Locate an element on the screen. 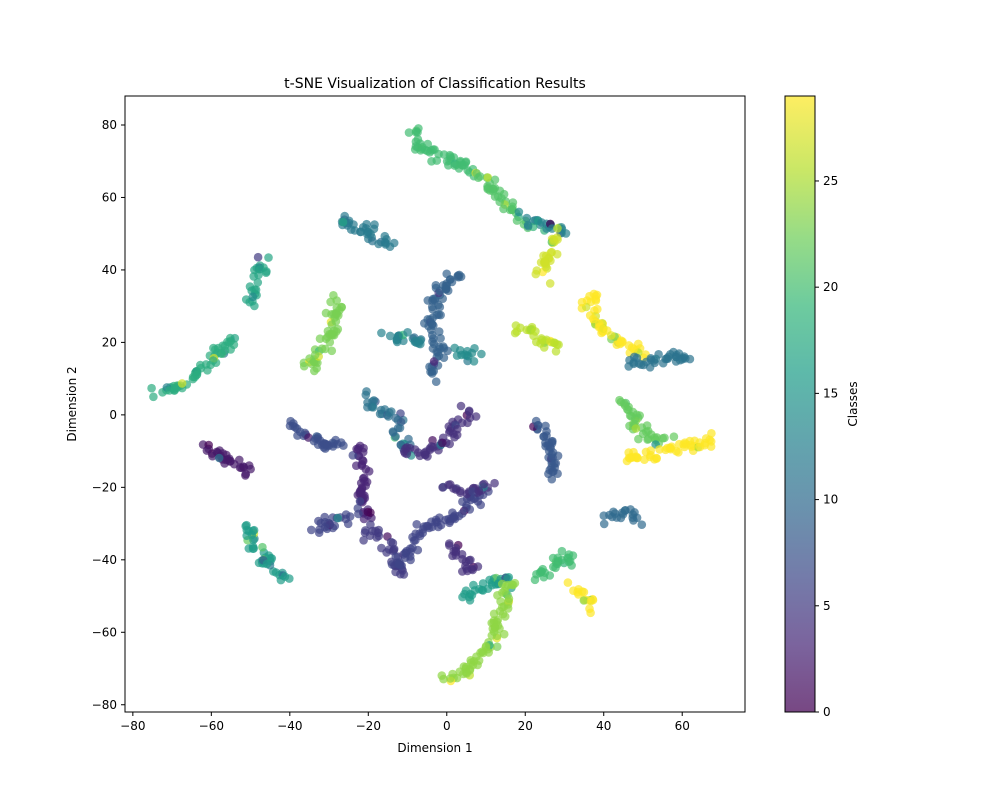 Image resolution: width=1000 pixels, height=800 pixels. y-tick-label: 0 is located at coordinates (113, 415).